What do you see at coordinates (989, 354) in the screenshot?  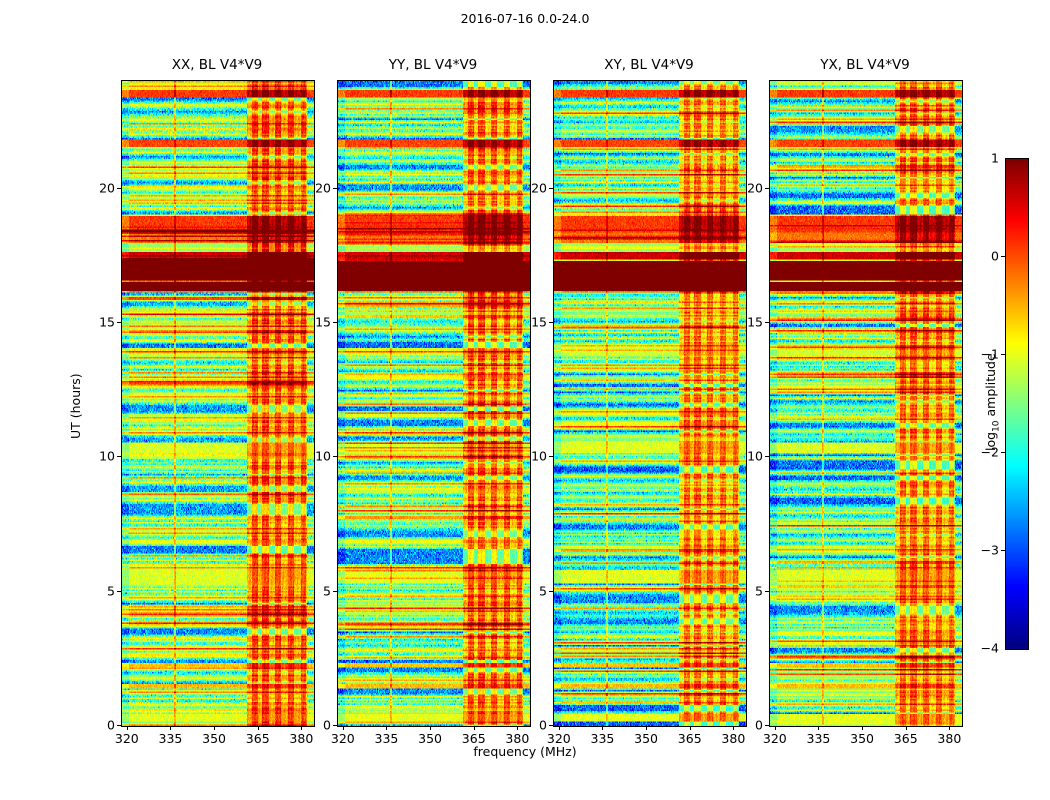 I see `colorbar-tick-label: −1` at bounding box center [989, 354].